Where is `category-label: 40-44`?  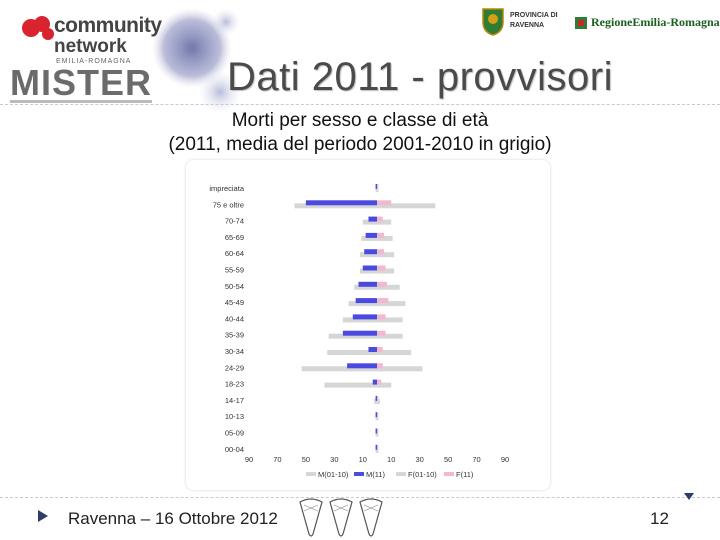 category-label: 40-44 is located at coordinates (234, 318).